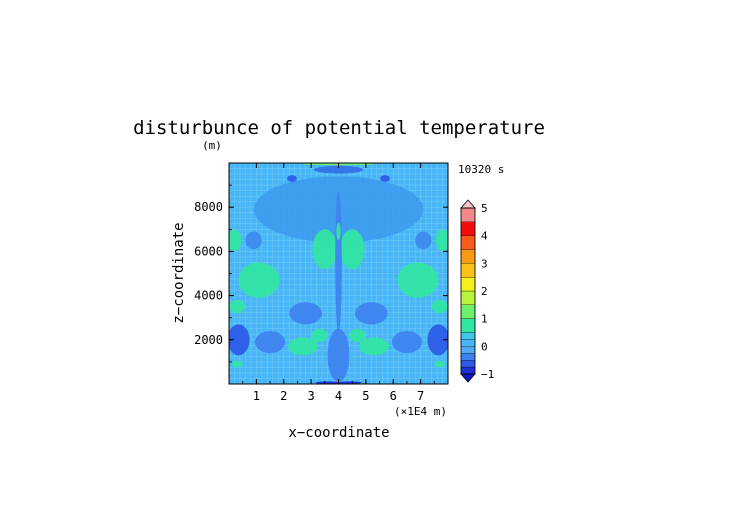  What do you see at coordinates (487, 374) in the screenshot?
I see `colorbar-tick-label: −1` at bounding box center [487, 374].